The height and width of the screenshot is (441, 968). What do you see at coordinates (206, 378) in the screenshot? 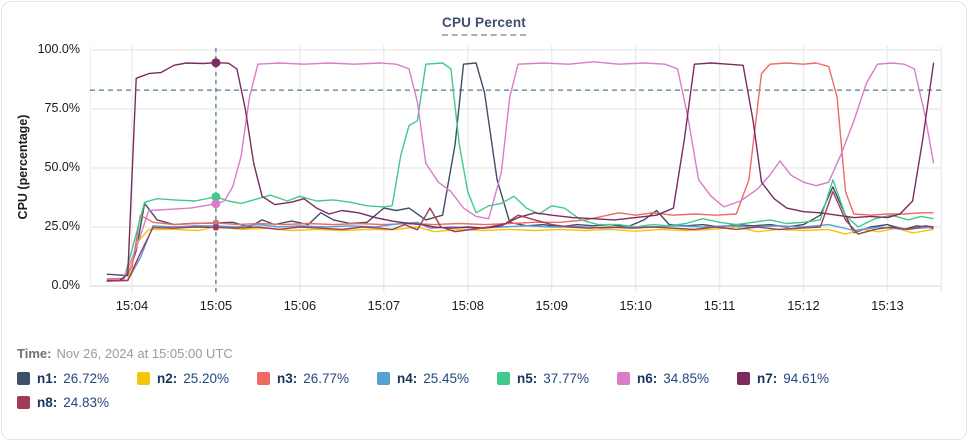
I see `legend-value-n2: 25.20%` at bounding box center [206, 378].